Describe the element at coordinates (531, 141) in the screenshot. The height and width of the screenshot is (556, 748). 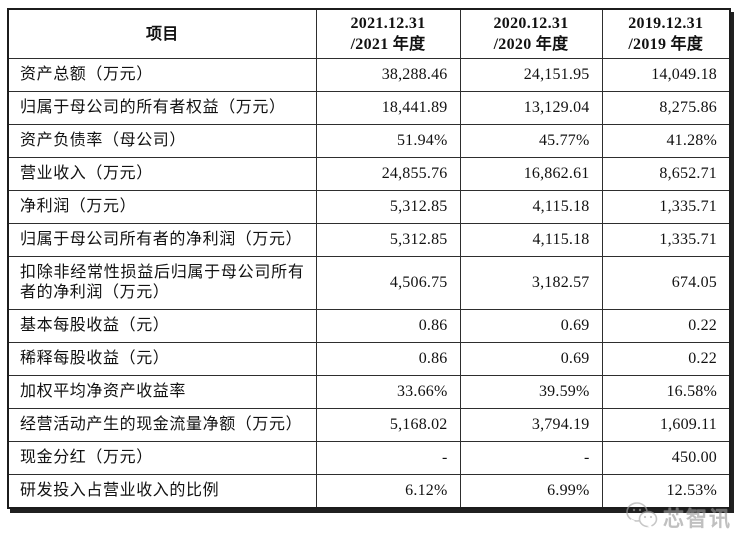
I see `row-value-2020: 45.77%` at that location.